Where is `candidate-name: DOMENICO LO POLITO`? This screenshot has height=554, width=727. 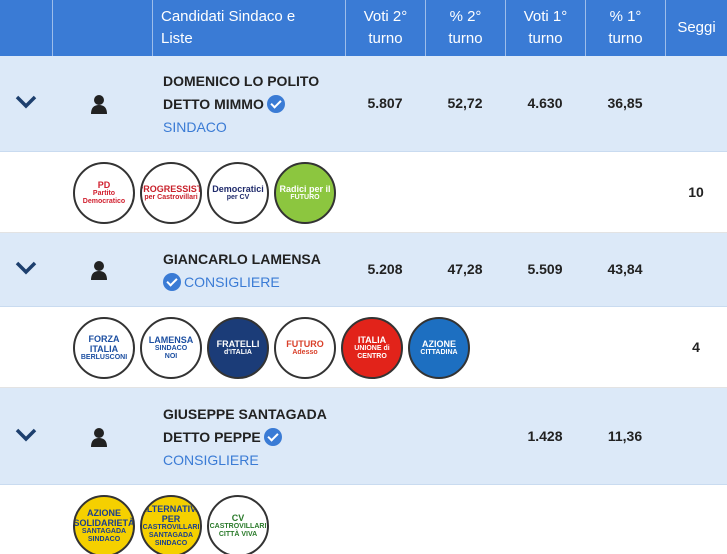 candidate-name: DOMENICO LO POLITO is located at coordinates (241, 81).